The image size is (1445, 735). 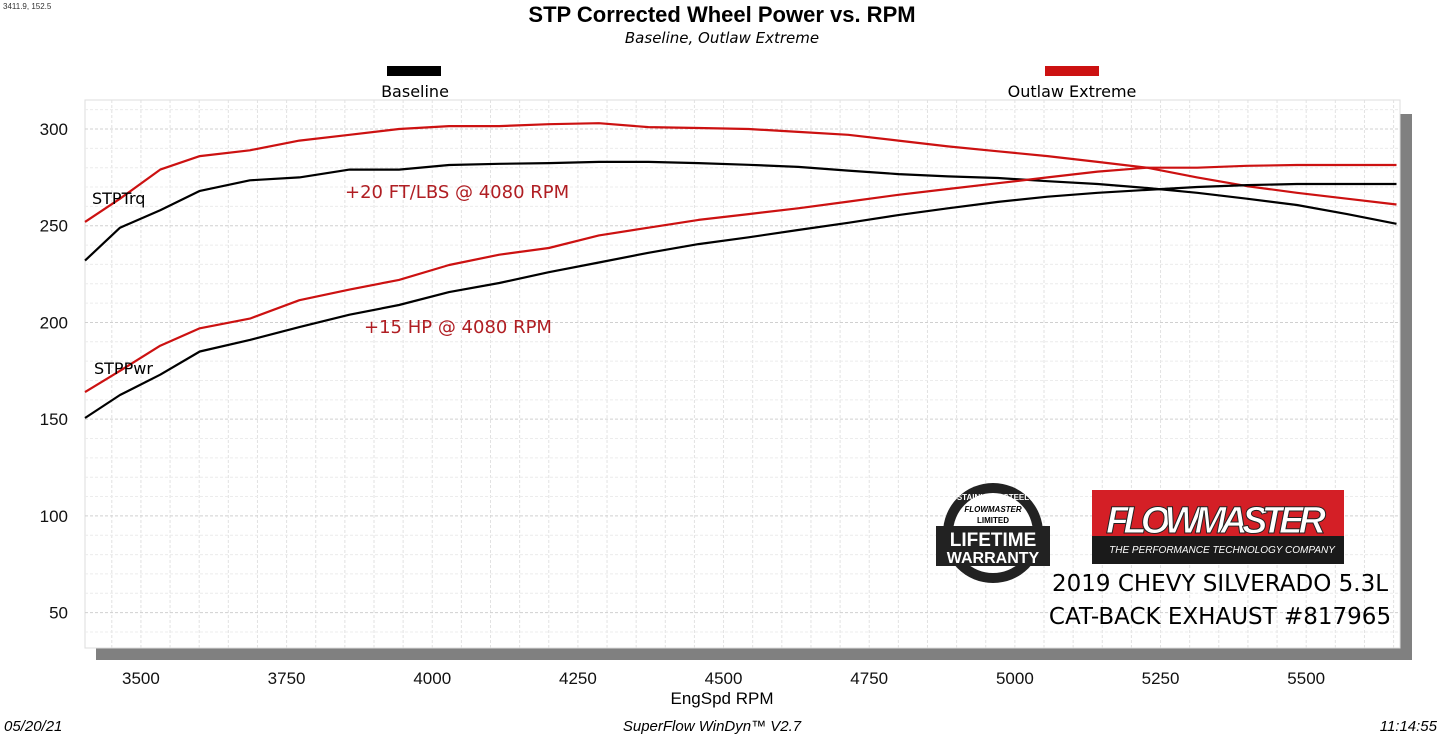 What do you see at coordinates (1220, 584) in the screenshot?
I see `vehicle-caption-line1: 2019 CHEVY SILVERADO 5.3L` at bounding box center [1220, 584].